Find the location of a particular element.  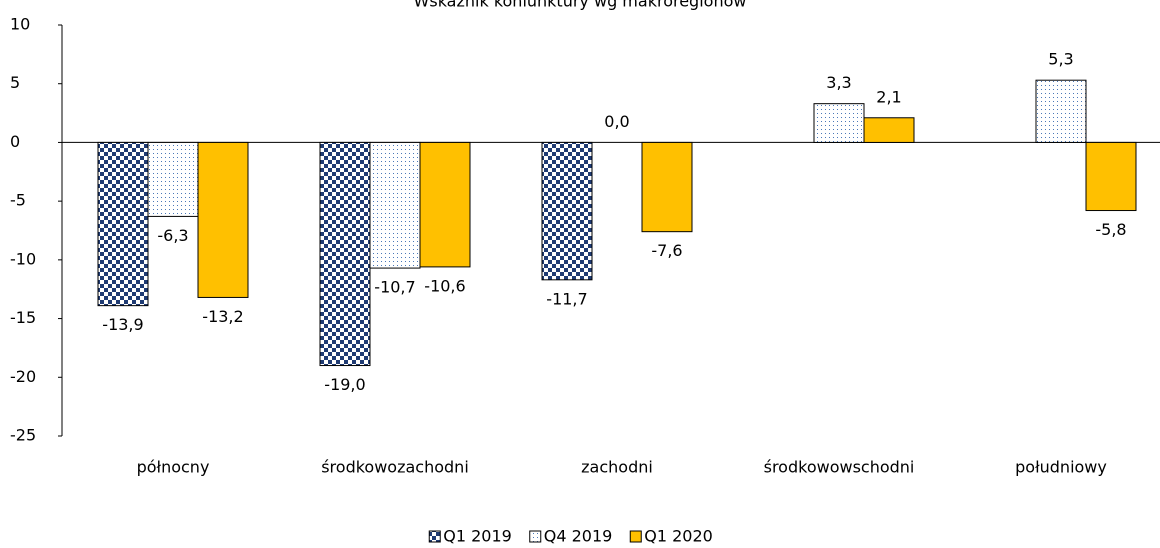

value-label: 2,1 is located at coordinates (888, 96).